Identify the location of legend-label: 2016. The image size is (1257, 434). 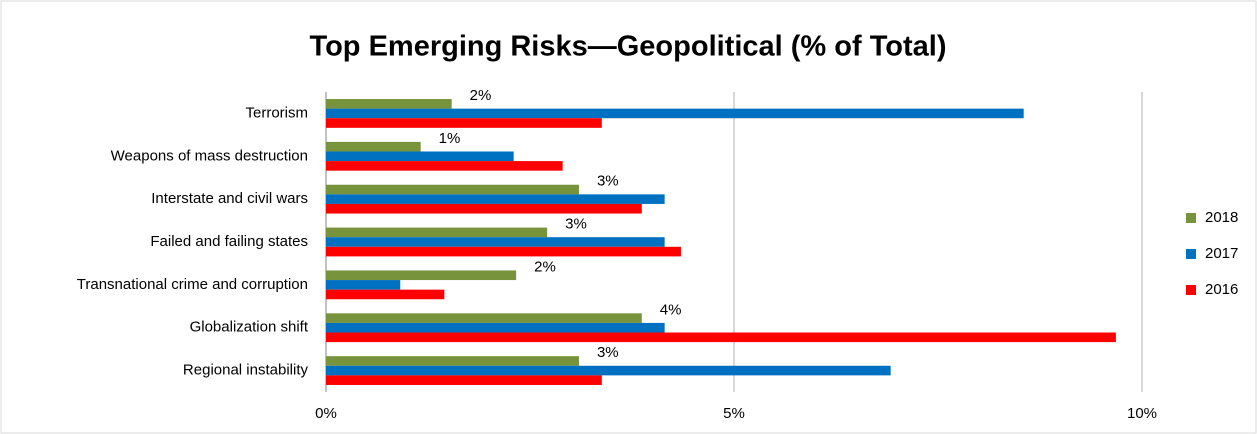
(1221, 289).